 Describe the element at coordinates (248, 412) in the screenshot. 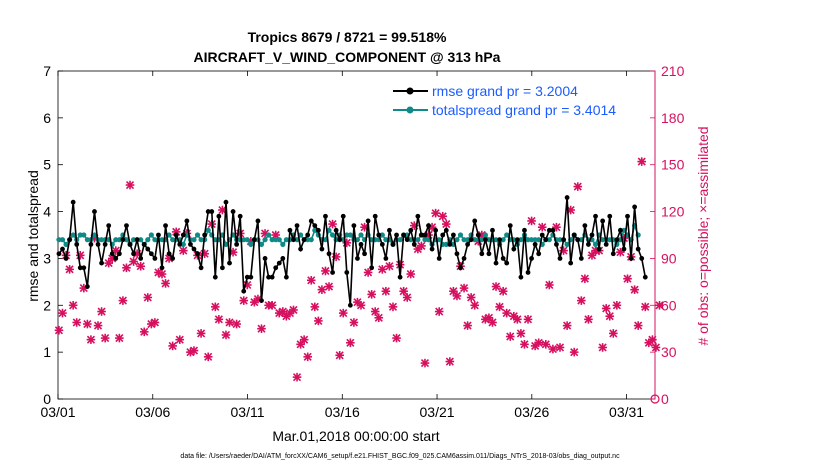

I see `x-tick-label: 03/11` at that location.